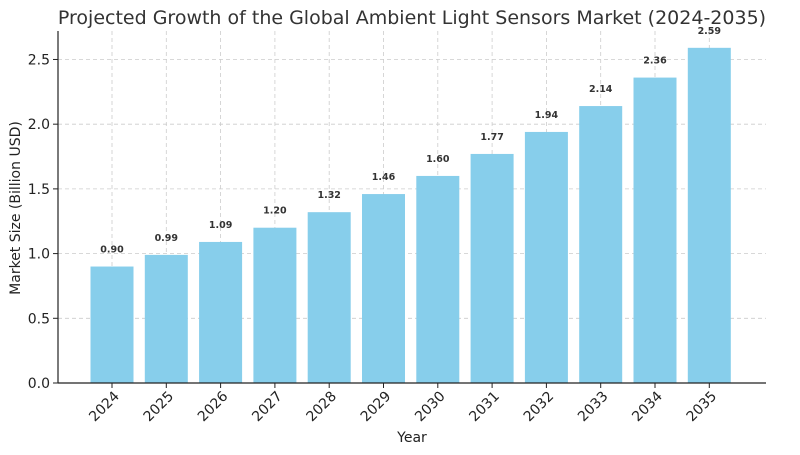 This screenshot has width=800, height=455. Describe the element at coordinates (438, 279) in the screenshot. I see `bar-2030` at that location.